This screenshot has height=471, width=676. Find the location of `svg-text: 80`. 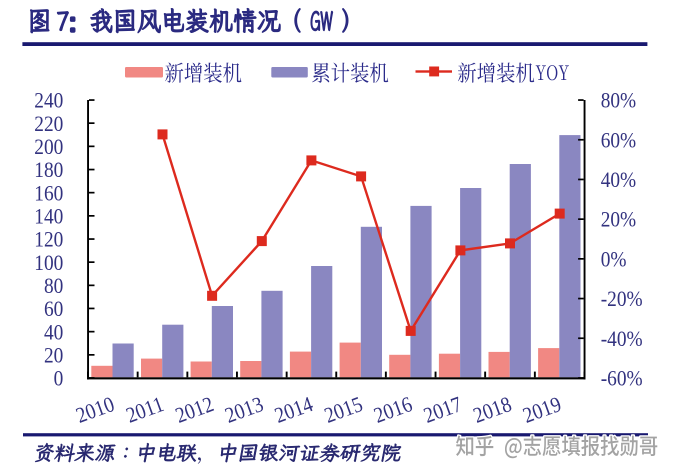

svg-text: 80 is located at coordinates (53, 286).